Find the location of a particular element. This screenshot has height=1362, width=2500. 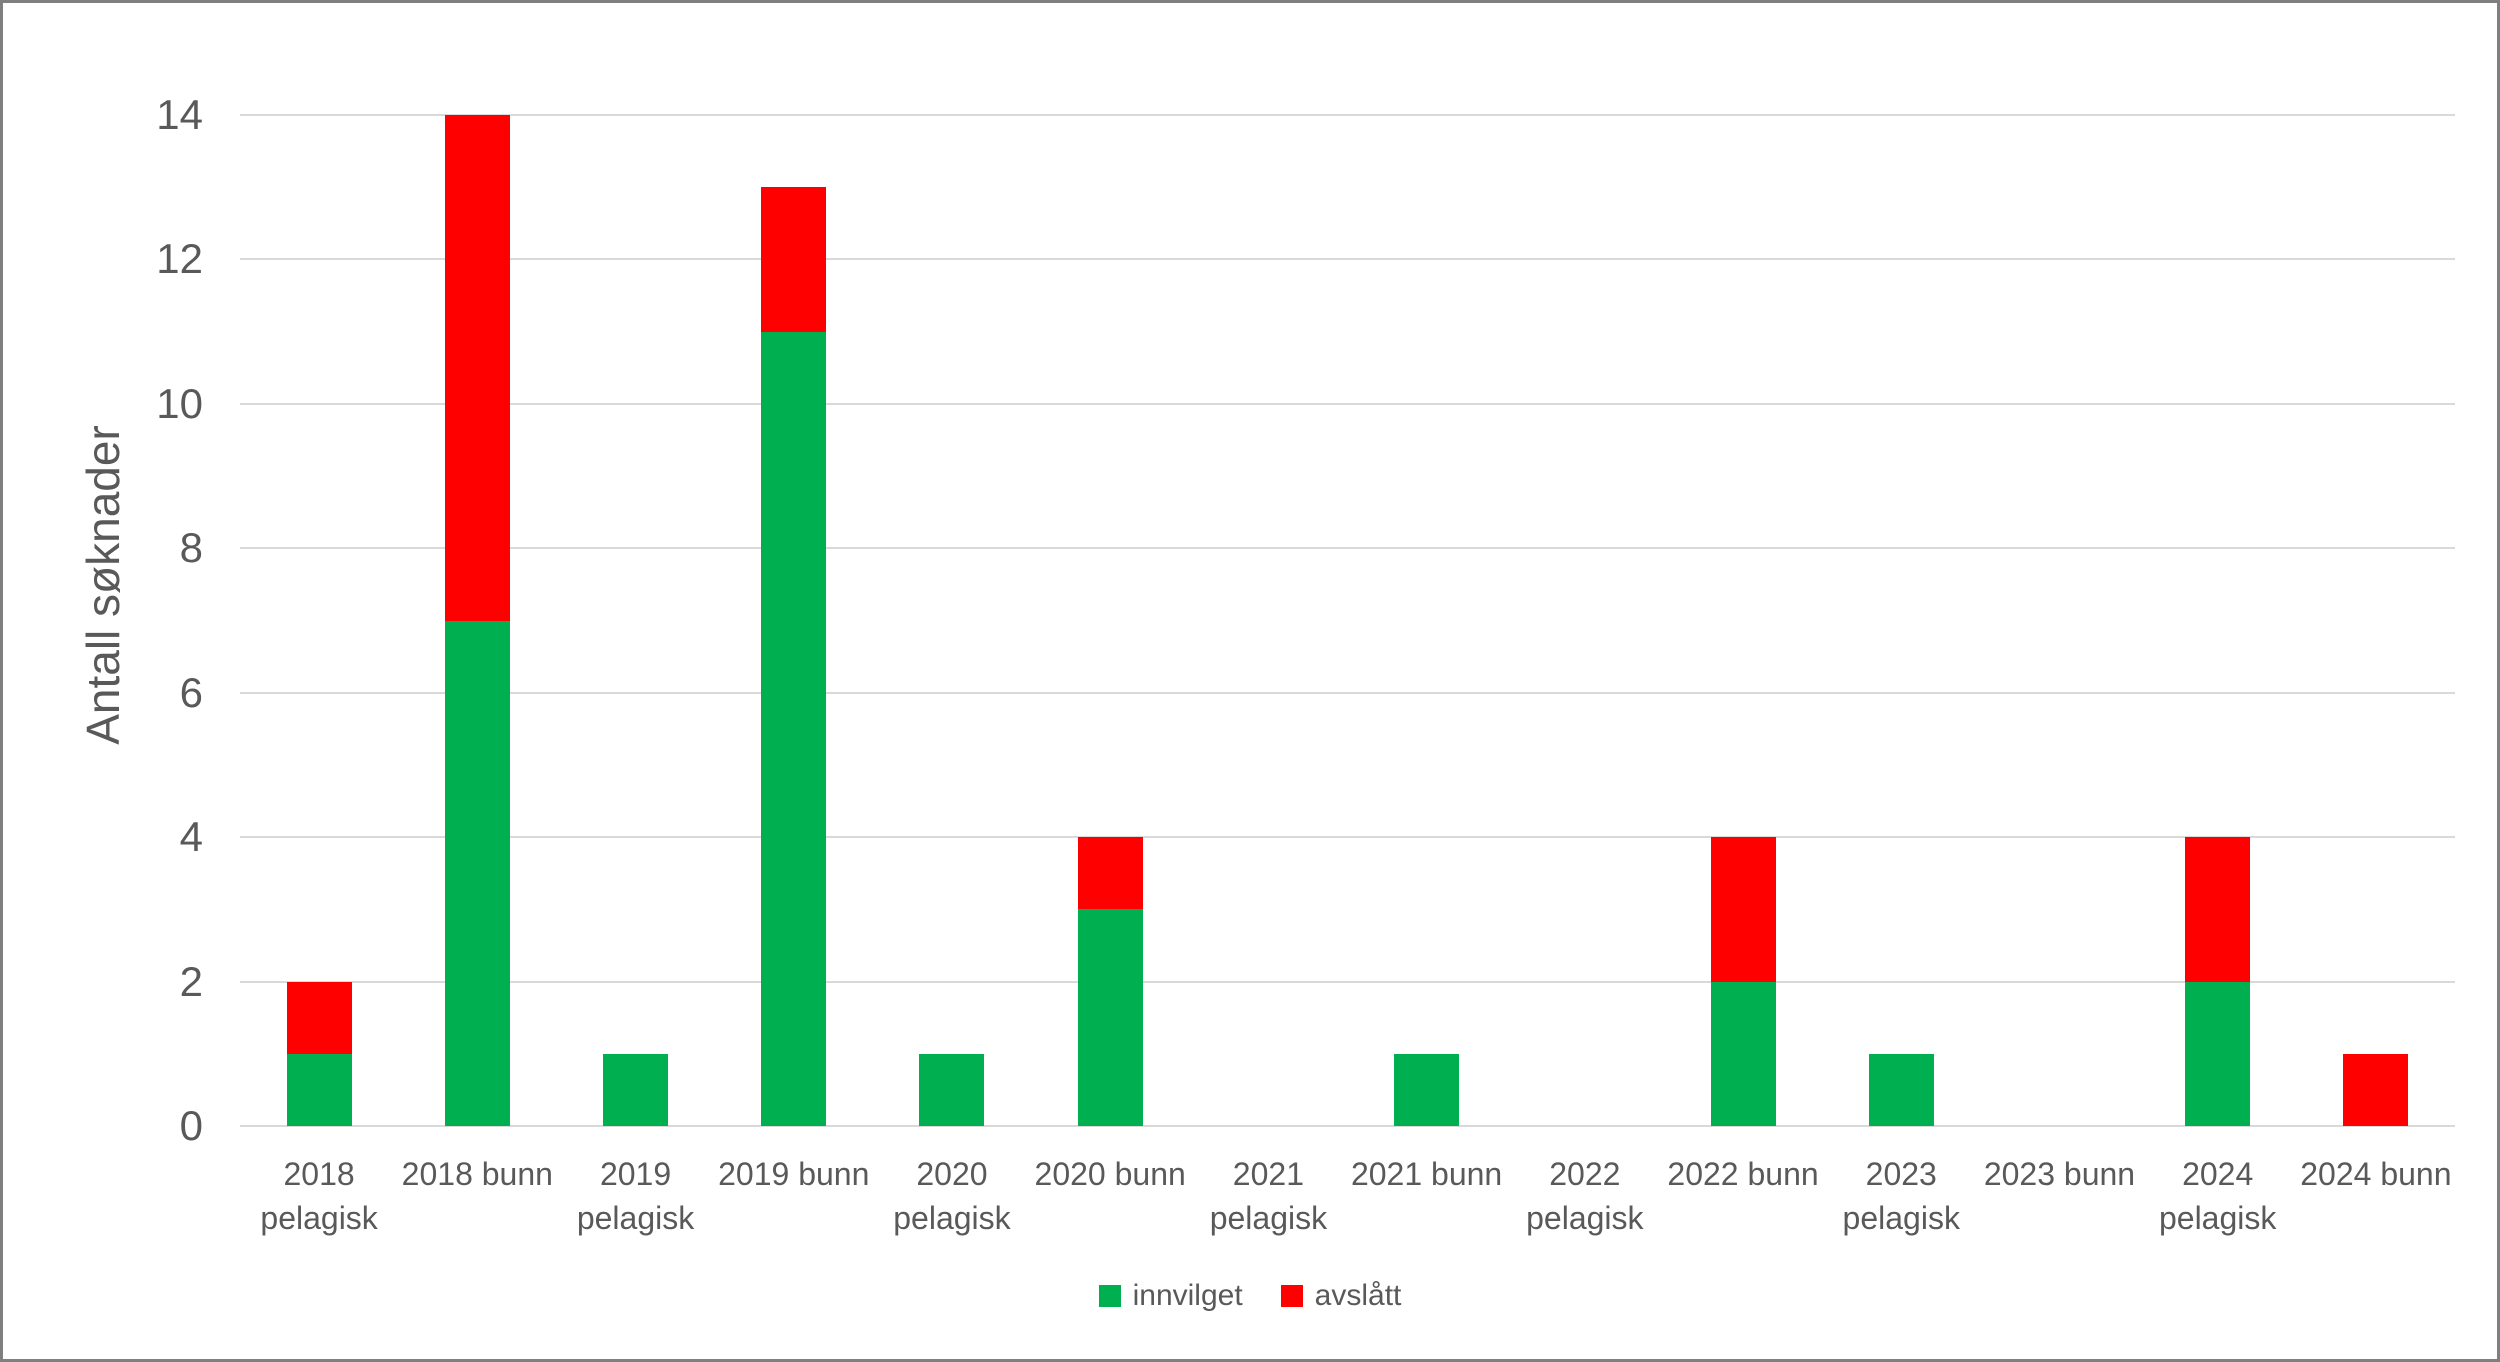

x-axis-label-line: 2024 bunn is located at coordinates (2376, 1174).